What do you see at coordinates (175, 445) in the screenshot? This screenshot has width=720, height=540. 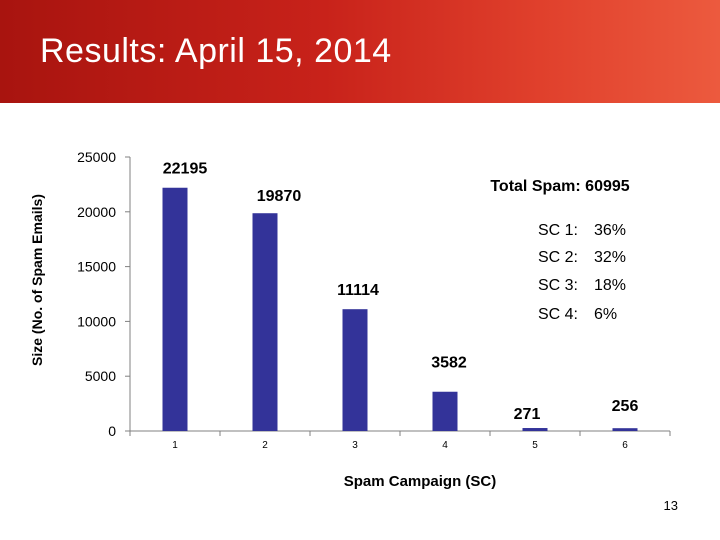 I see `x-tick-label: 1` at bounding box center [175, 445].